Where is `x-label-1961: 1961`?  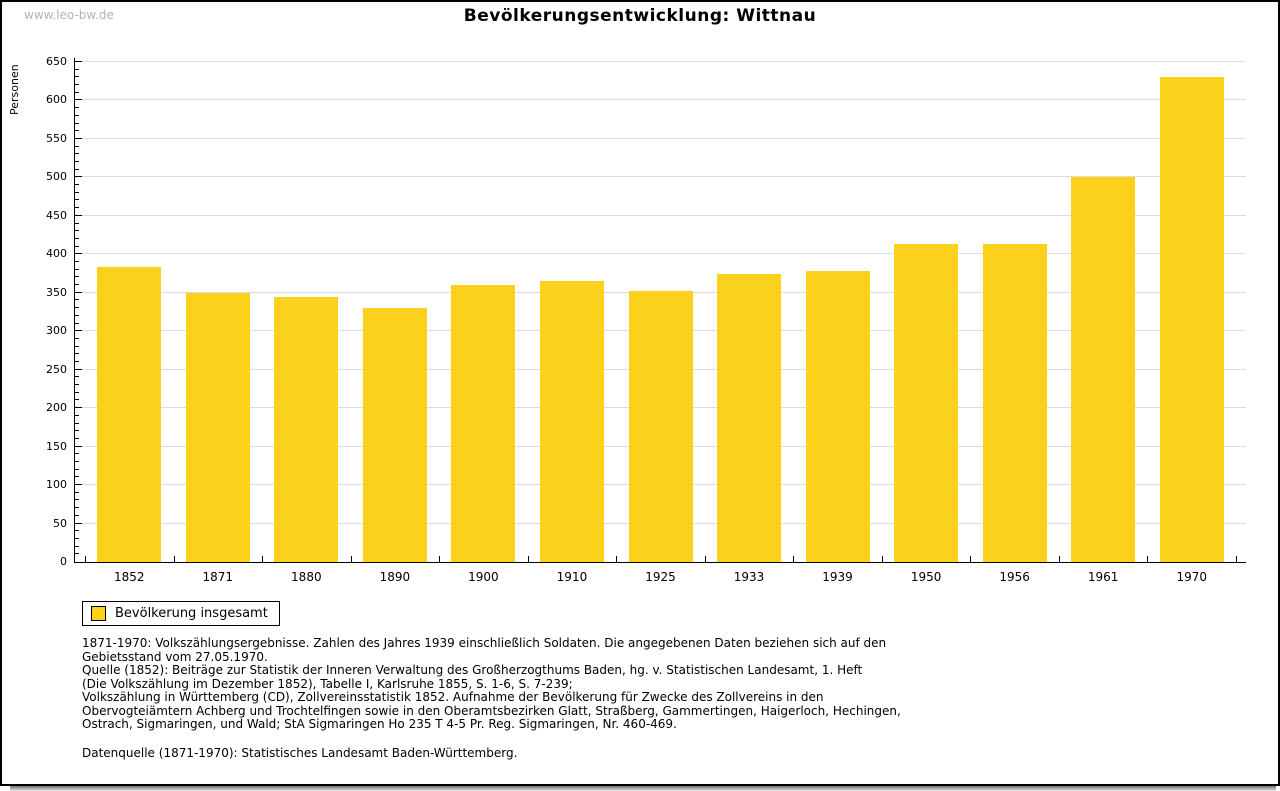 x-label-1961: 1961 is located at coordinates (1103, 577).